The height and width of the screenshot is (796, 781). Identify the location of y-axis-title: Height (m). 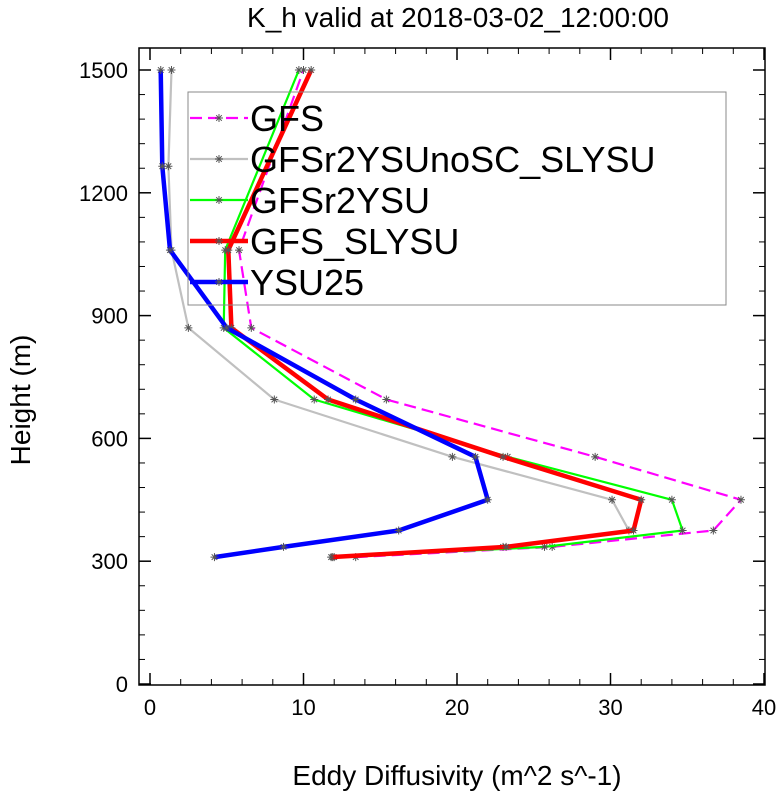
(20, 400).